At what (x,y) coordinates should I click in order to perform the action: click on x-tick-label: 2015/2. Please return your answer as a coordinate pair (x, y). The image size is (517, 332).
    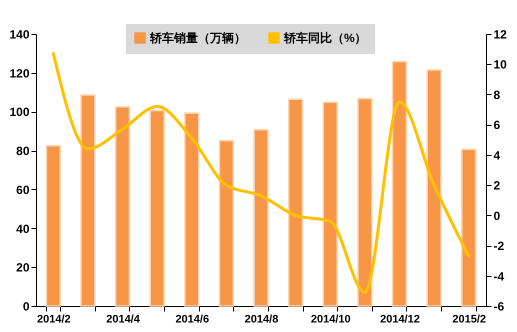
    Looking at the image, I should click on (469, 320).